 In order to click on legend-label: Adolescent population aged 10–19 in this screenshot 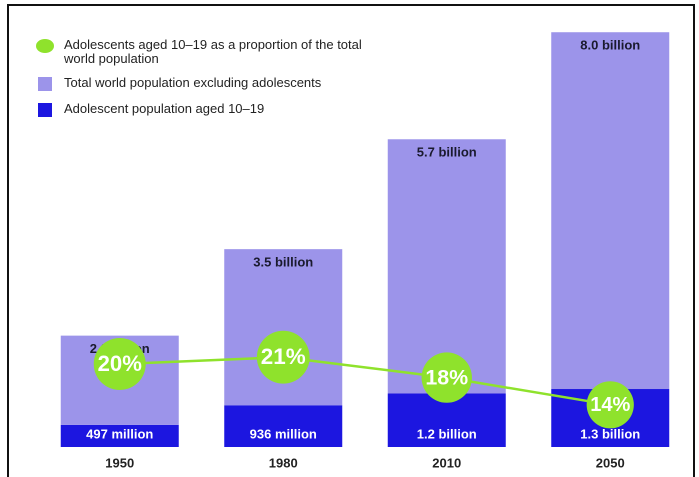, I will do `click(164, 108)`.